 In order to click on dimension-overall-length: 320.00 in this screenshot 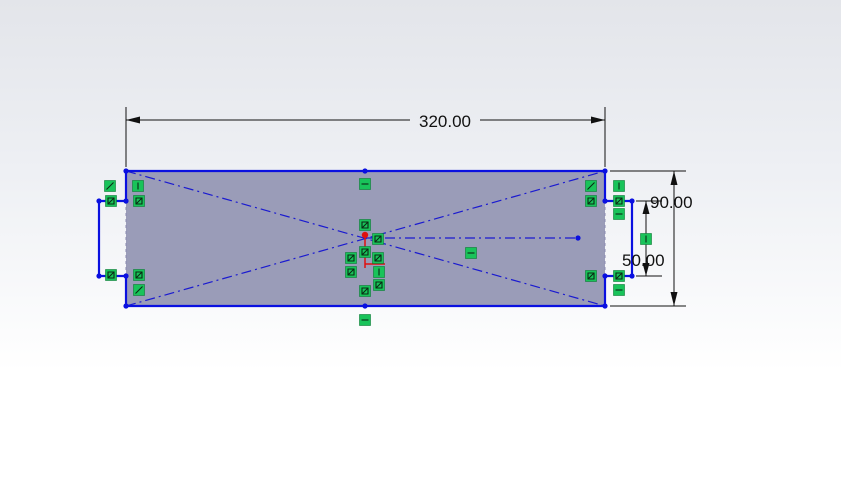, I will do `click(365, 137)`.